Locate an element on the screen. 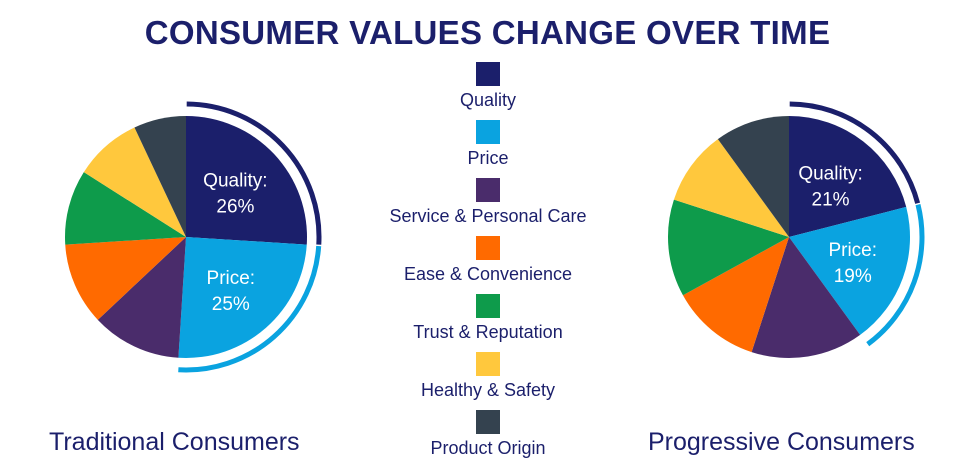 This screenshot has height=468, width=975. caption-traditional: Traditional Consumers is located at coordinates (174, 442).